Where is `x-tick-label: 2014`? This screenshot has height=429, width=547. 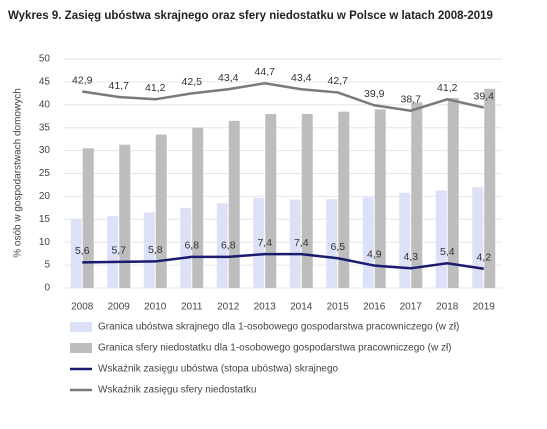 x-tick-label: 2014 is located at coordinates (301, 307).